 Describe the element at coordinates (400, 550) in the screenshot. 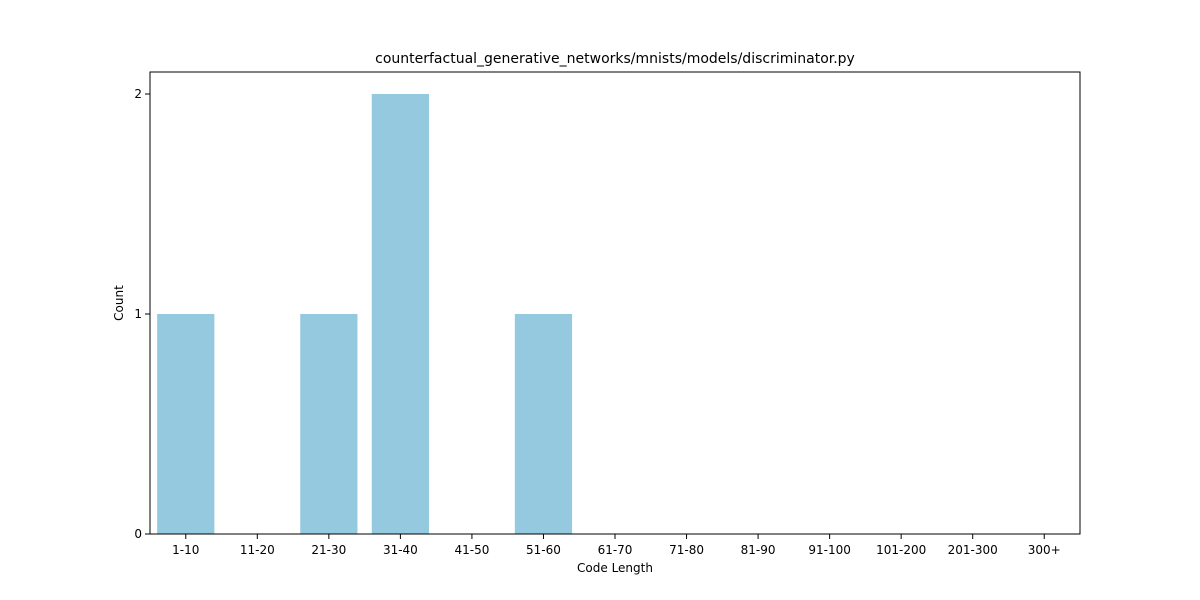

I see `x-tick-label: 31-40` at that location.